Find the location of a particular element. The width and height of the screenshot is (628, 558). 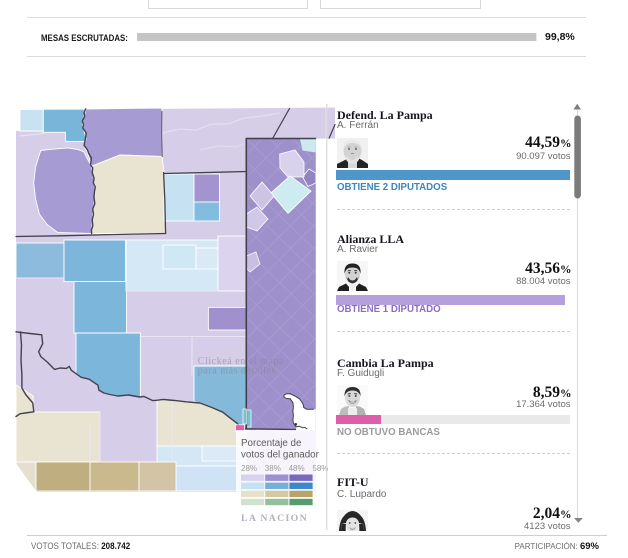

svg-text: Porcentaje de is located at coordinates (271, 443).